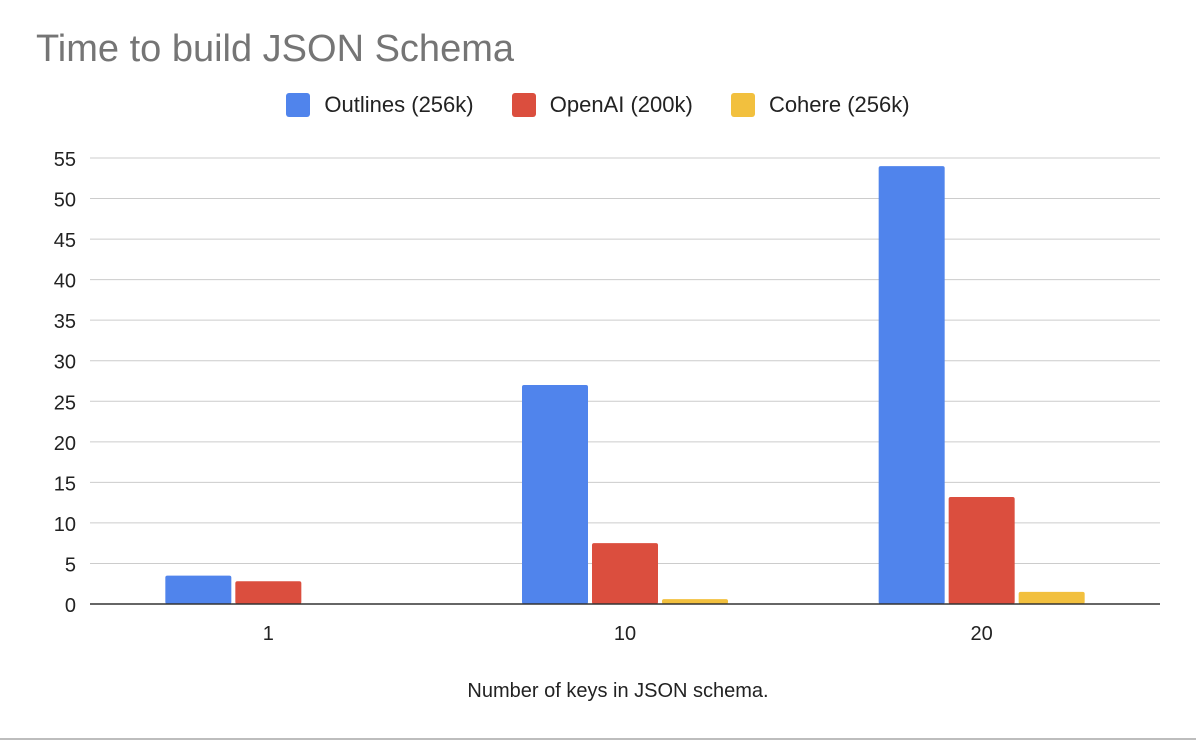 The width and height of the screenshot is (1196, 740). I want to click on y-tick-label: 15, so click(65, 484).